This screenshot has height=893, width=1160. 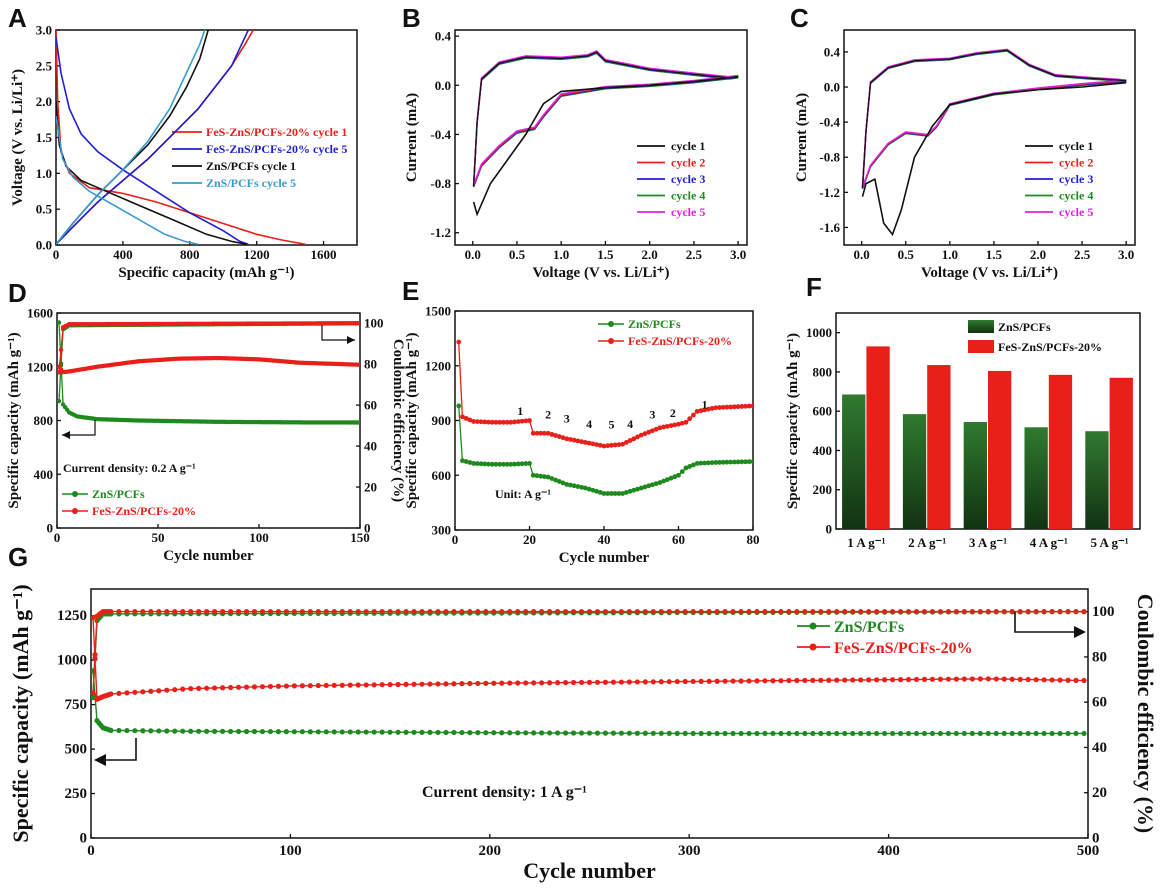 I want to click on cv-cycle1-anodic-line, so click(x=994, y=119).